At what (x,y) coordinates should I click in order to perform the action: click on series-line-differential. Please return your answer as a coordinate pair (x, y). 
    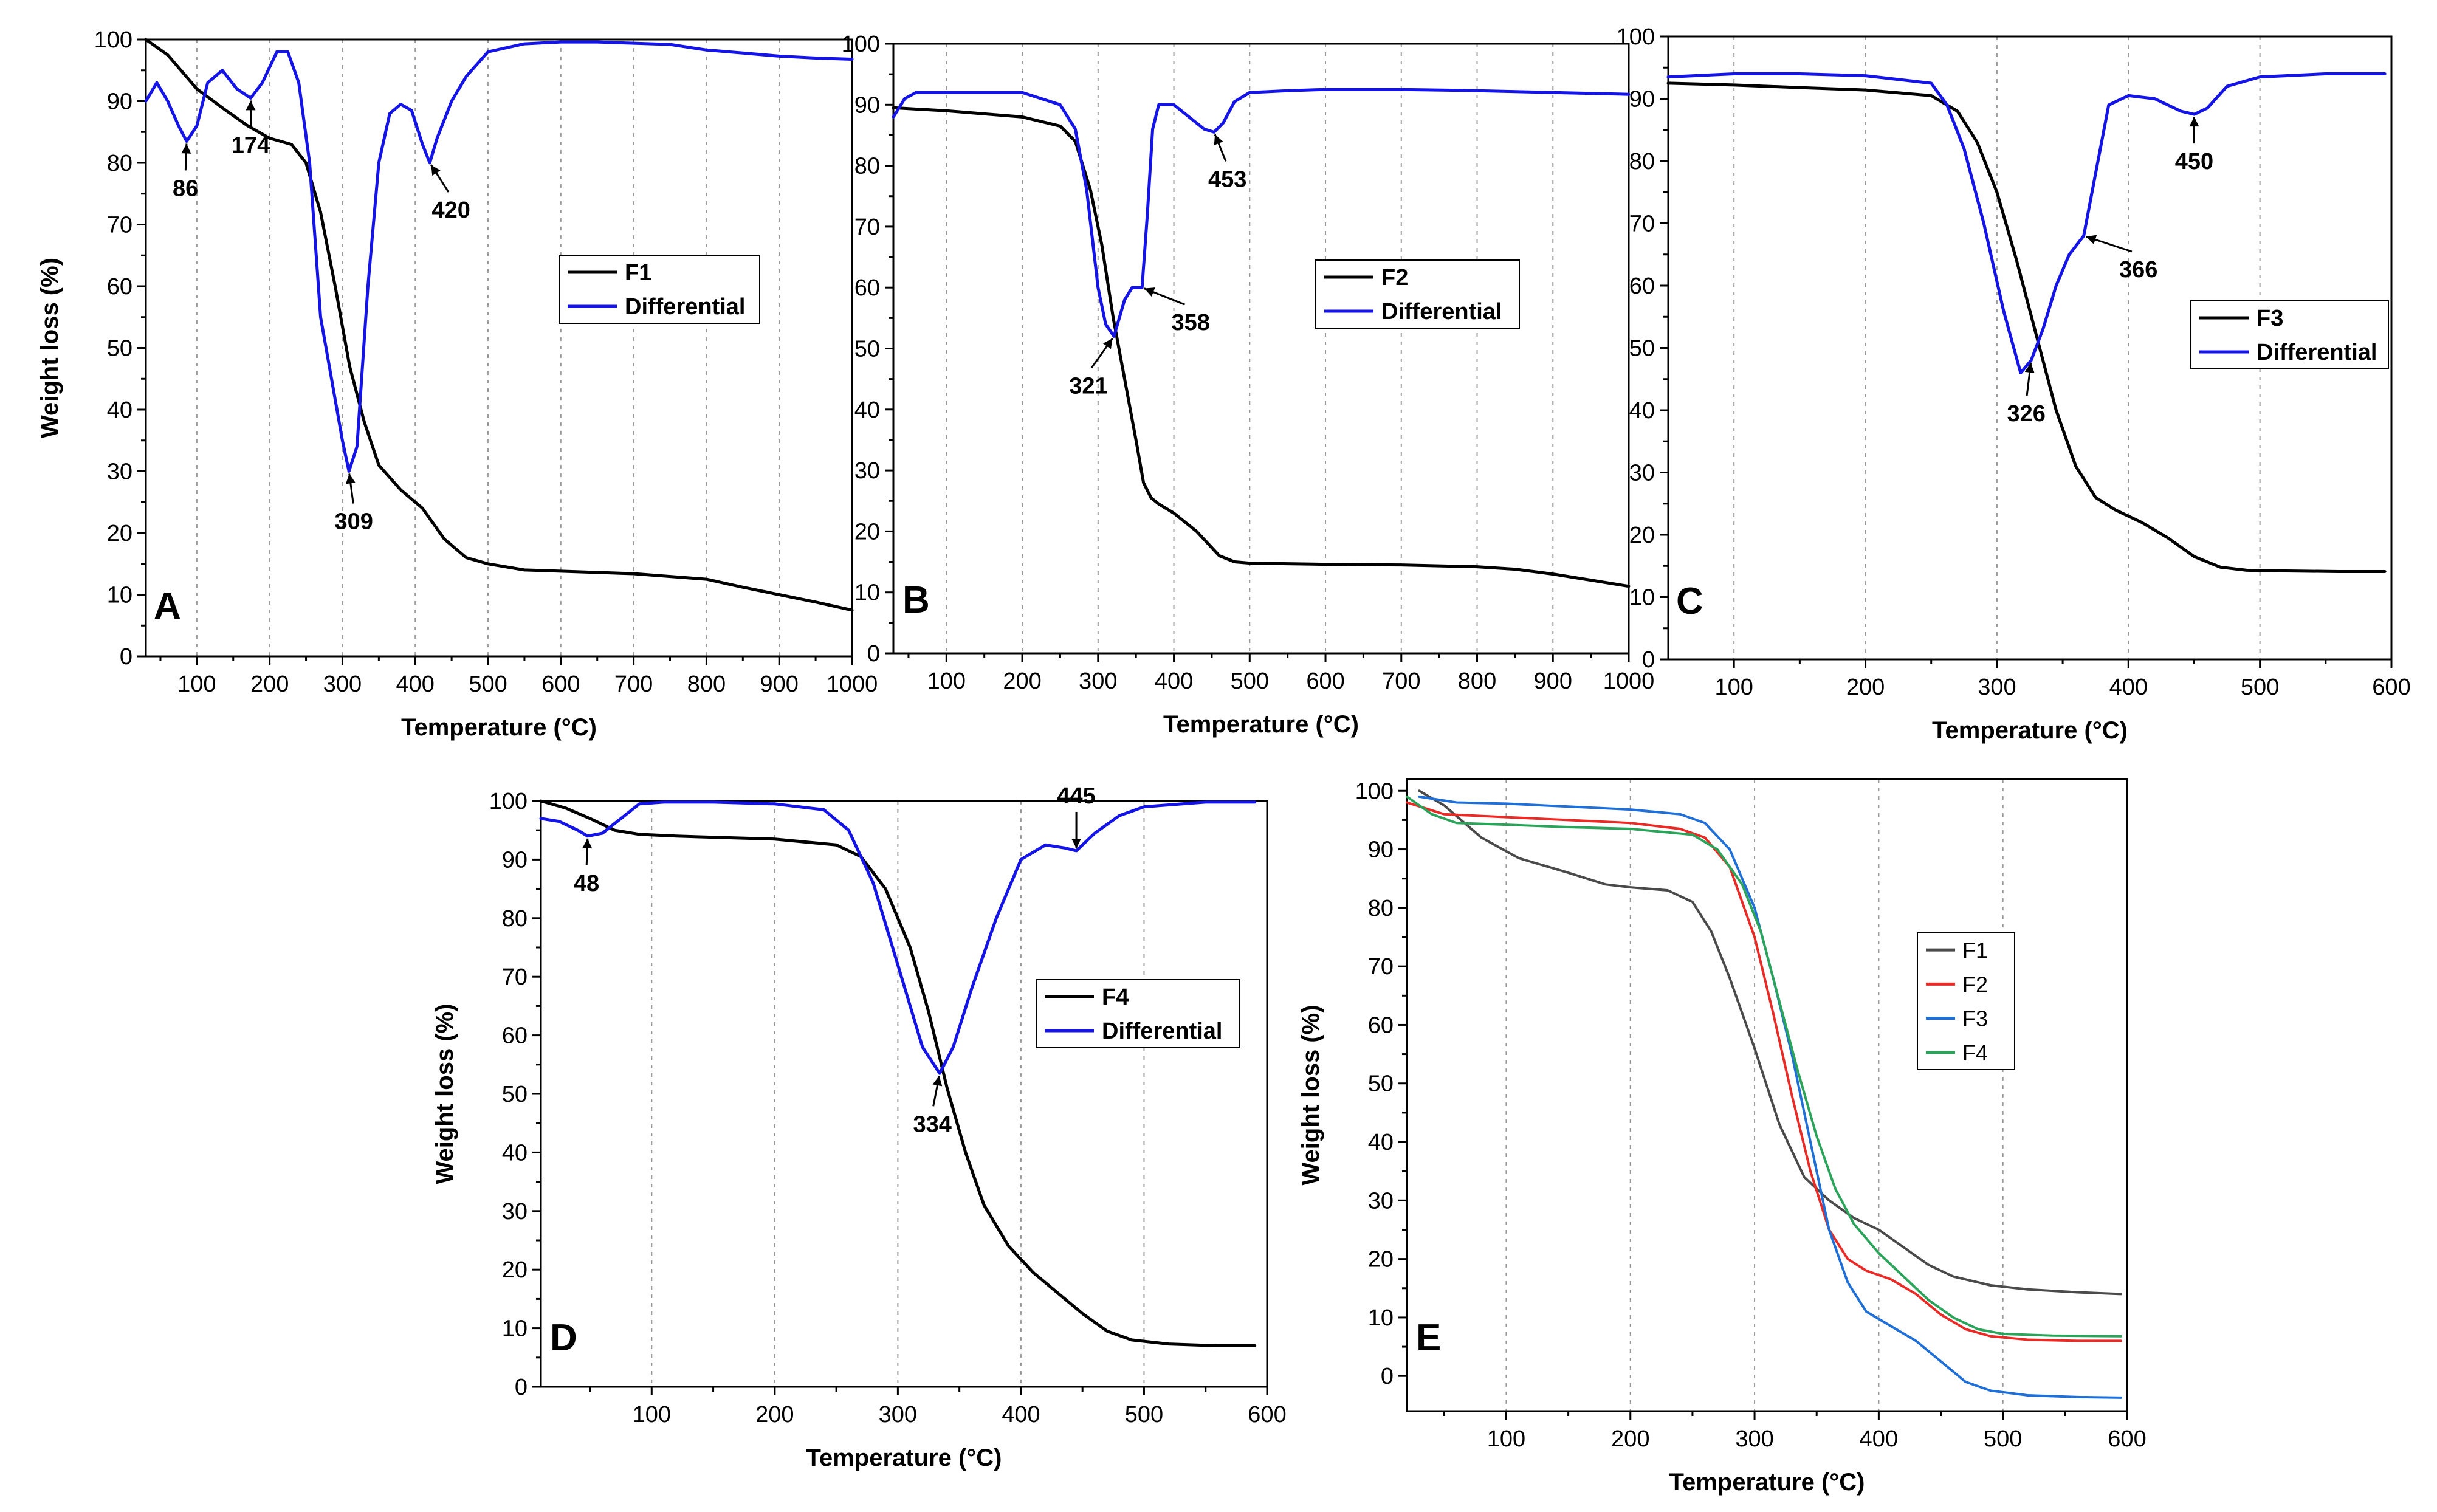
    Looking at the image, I should click on (2026, 223).